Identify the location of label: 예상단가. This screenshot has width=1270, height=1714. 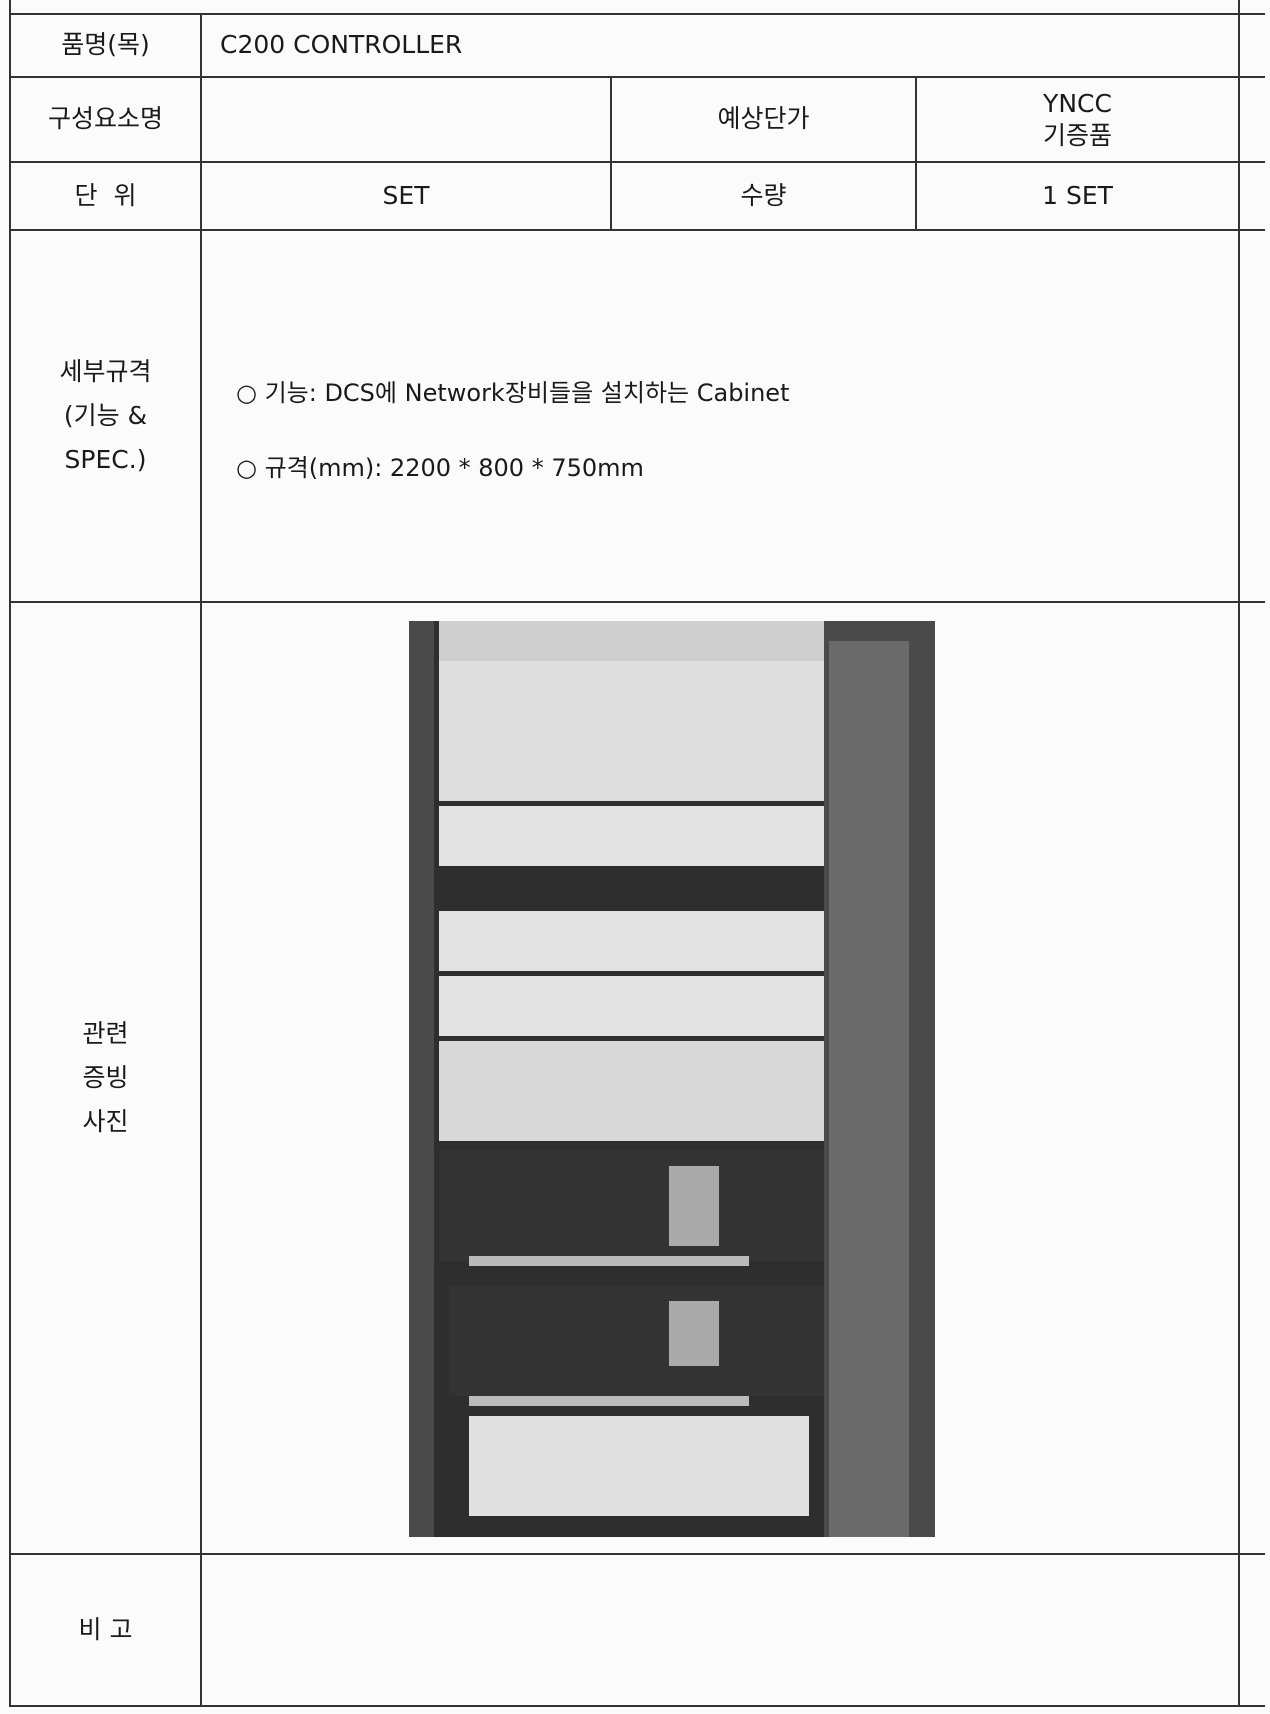
(763, 119).